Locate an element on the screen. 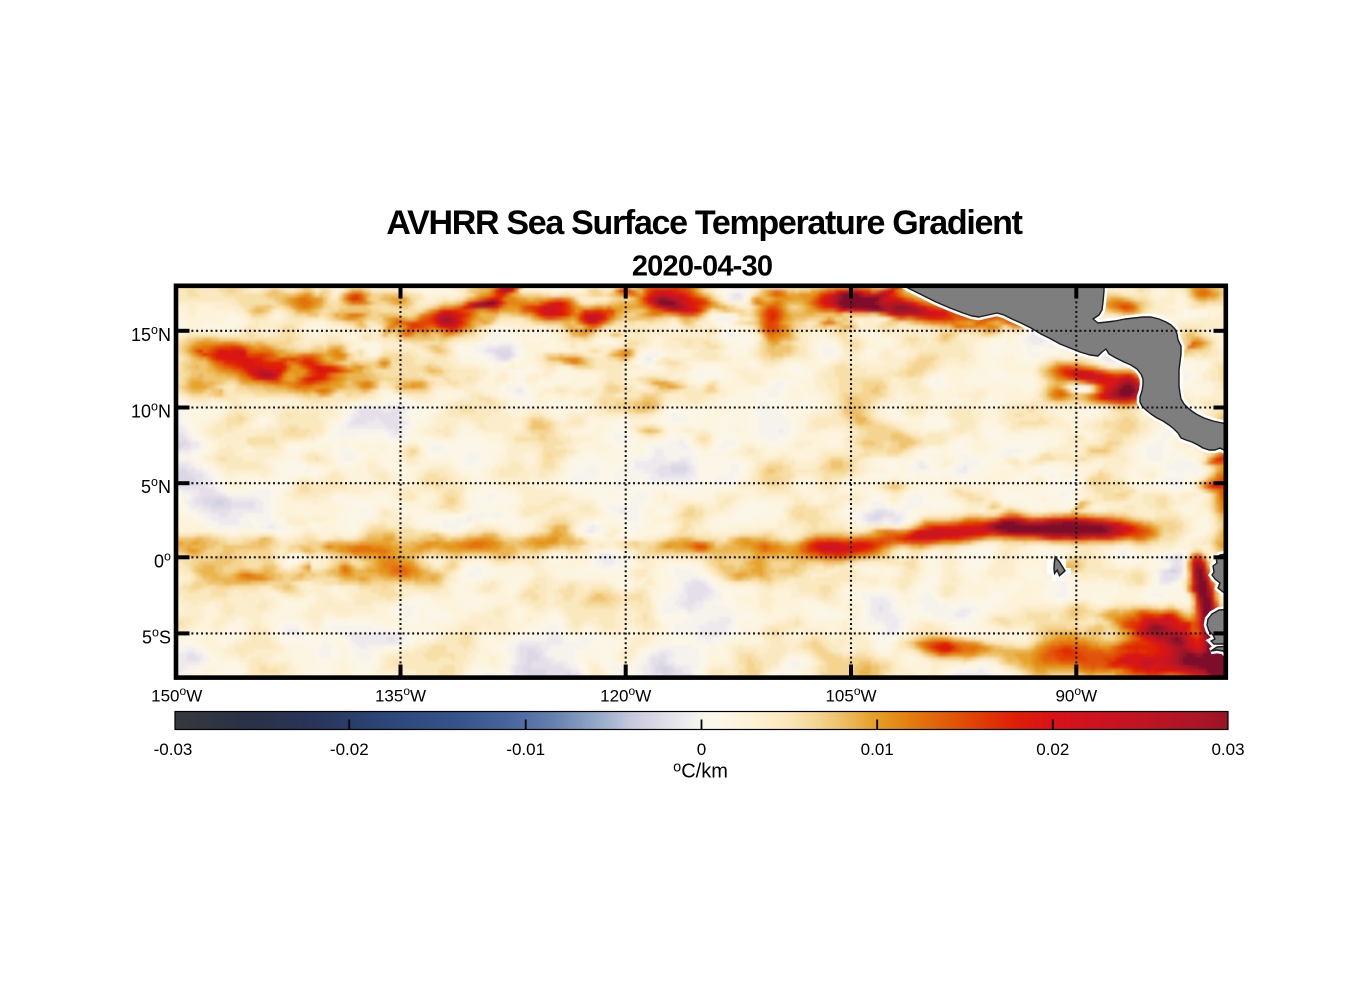 This screenshot has height=1000, width=1356. svg-text: 90oW is located at coordinates (1076, 695).